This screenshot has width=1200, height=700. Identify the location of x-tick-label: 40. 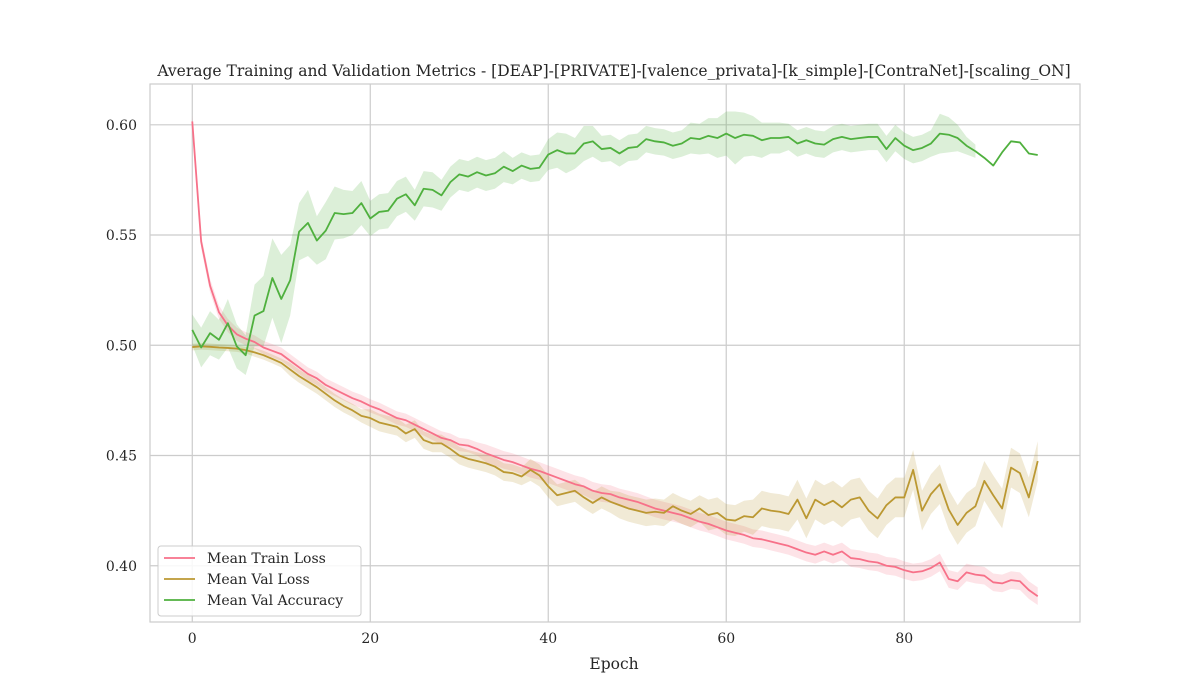
(548, 639).